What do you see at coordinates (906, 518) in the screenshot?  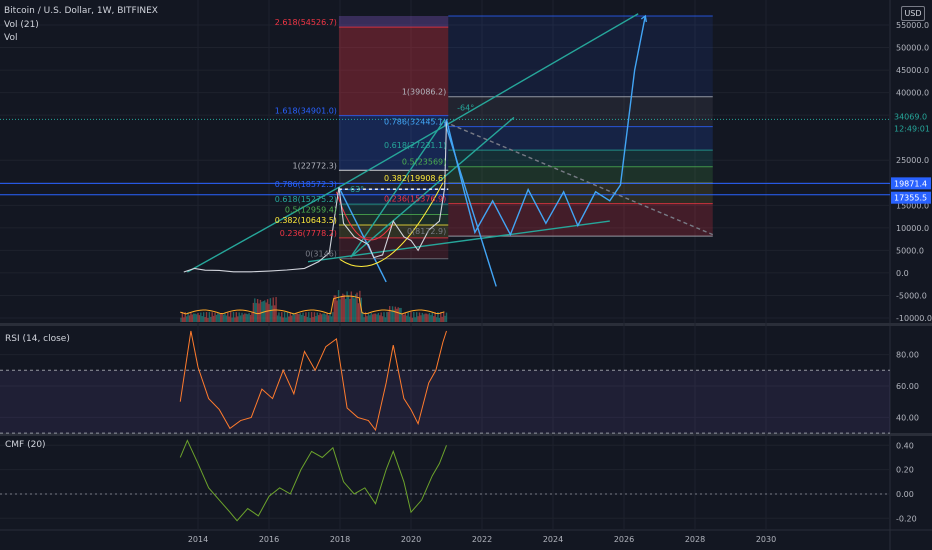 I see `cmf-tick-label: -0.20` at bounding box center [906, 518].